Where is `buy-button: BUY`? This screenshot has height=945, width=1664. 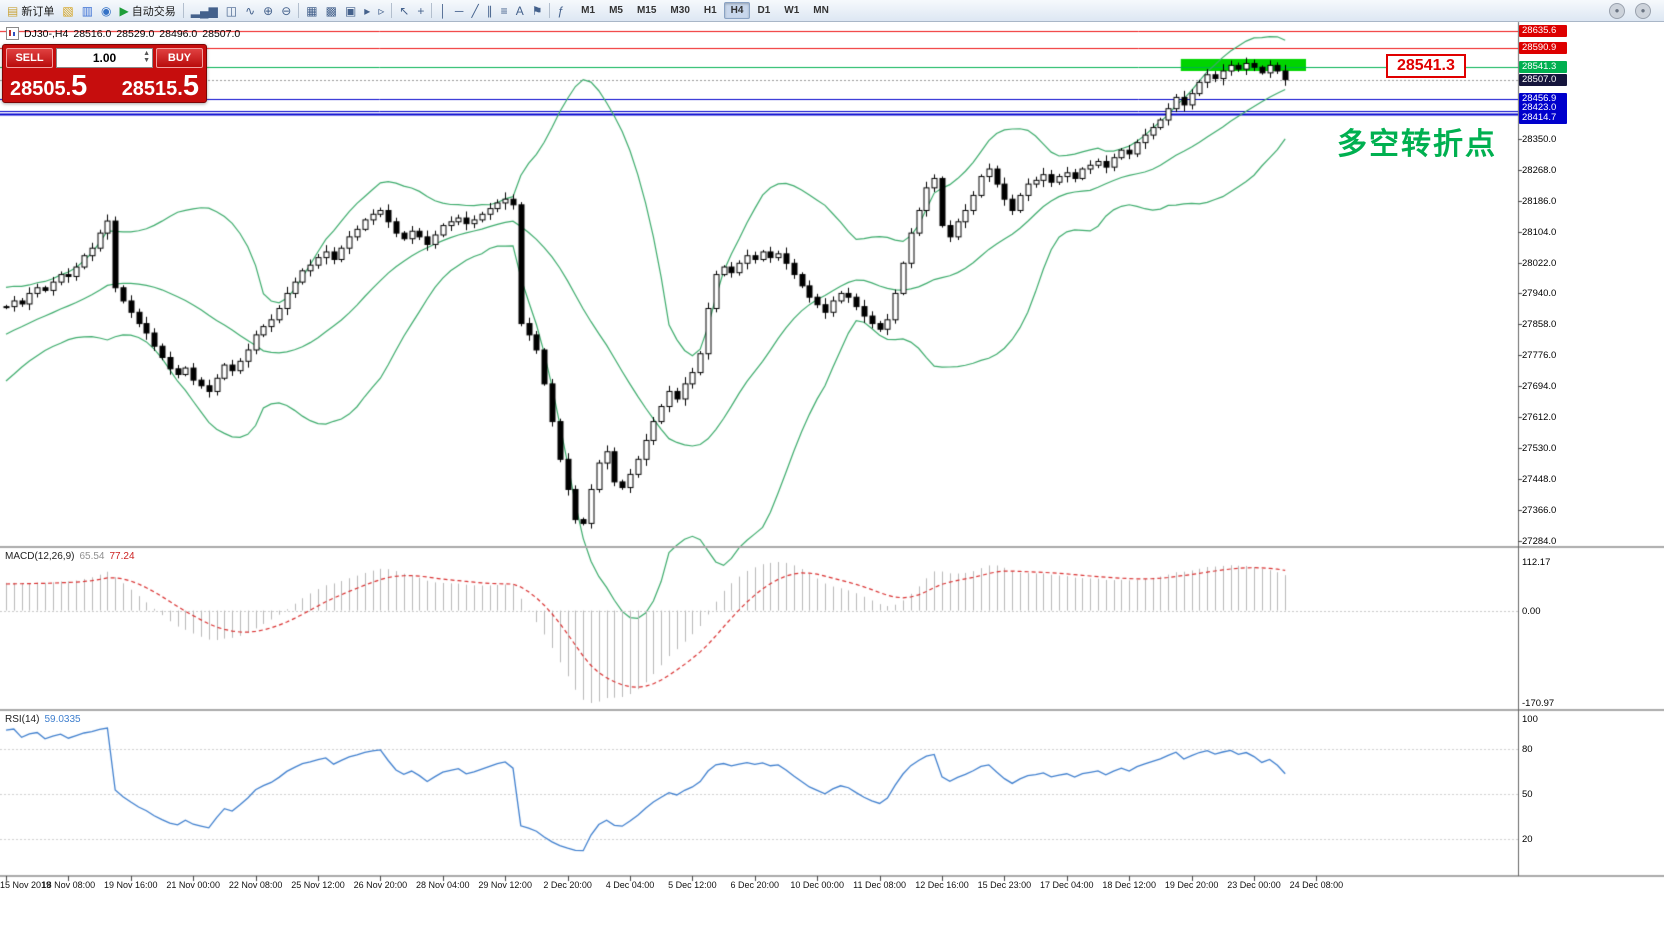 buy-button: BUY is located at coordinates (179, 58).